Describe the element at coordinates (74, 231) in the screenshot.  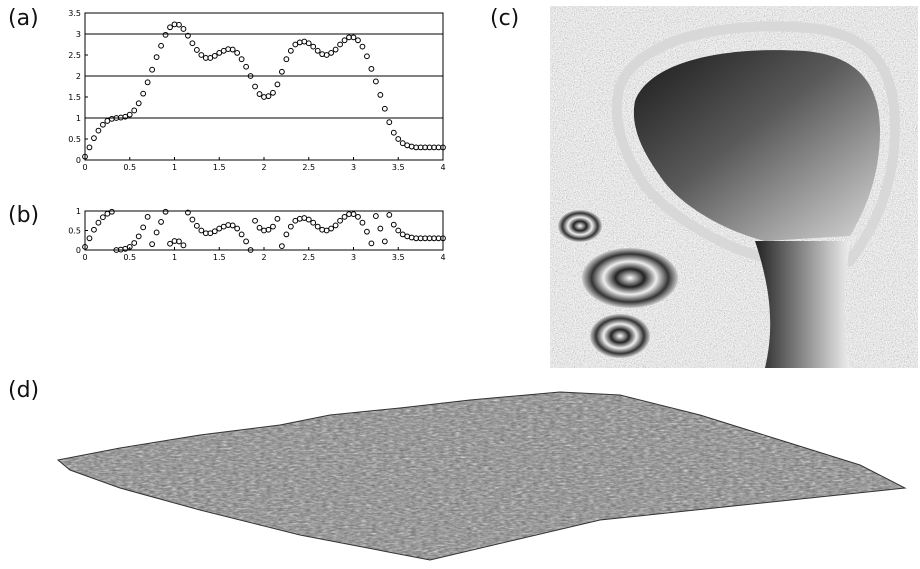
I see `chart-b-y-tick-label: 0.5` at that location.